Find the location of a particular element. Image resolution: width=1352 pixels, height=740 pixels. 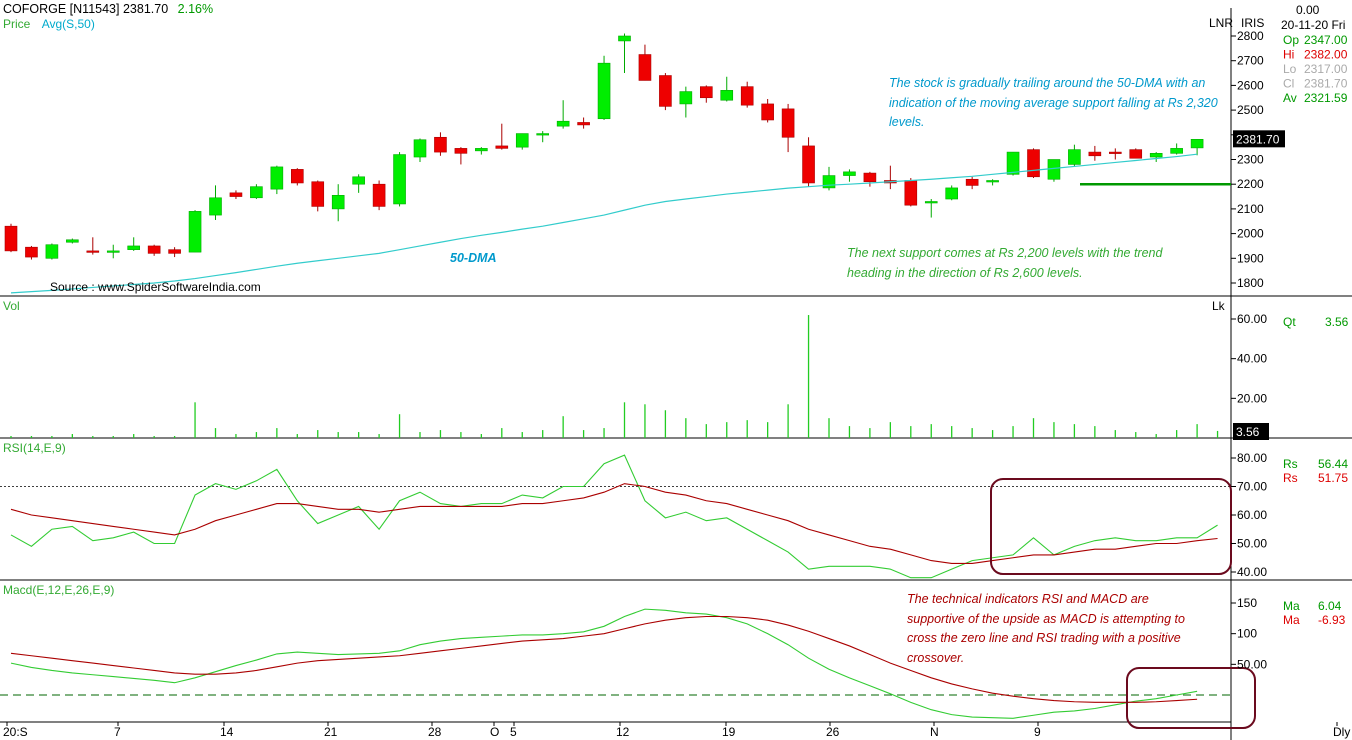

lnr-label: LNR is located at coordinates (1221, 23).